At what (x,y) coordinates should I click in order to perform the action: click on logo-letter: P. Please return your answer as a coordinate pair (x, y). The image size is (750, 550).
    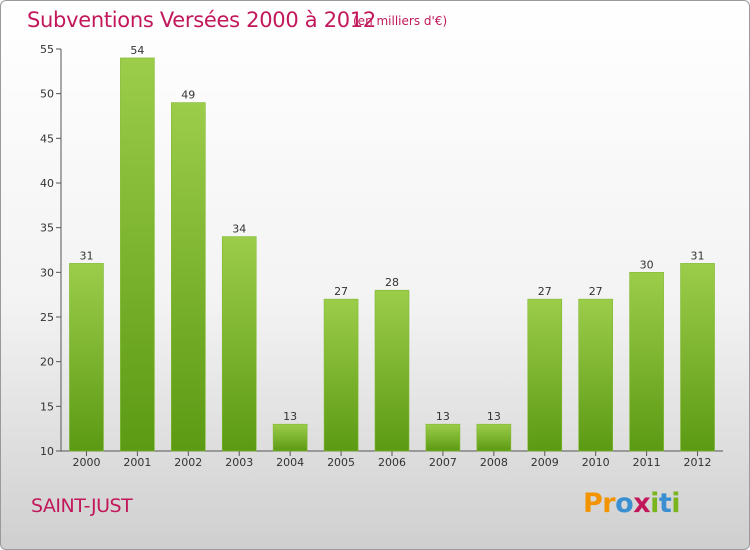
    Looking at the image, I should click on (593, 503).